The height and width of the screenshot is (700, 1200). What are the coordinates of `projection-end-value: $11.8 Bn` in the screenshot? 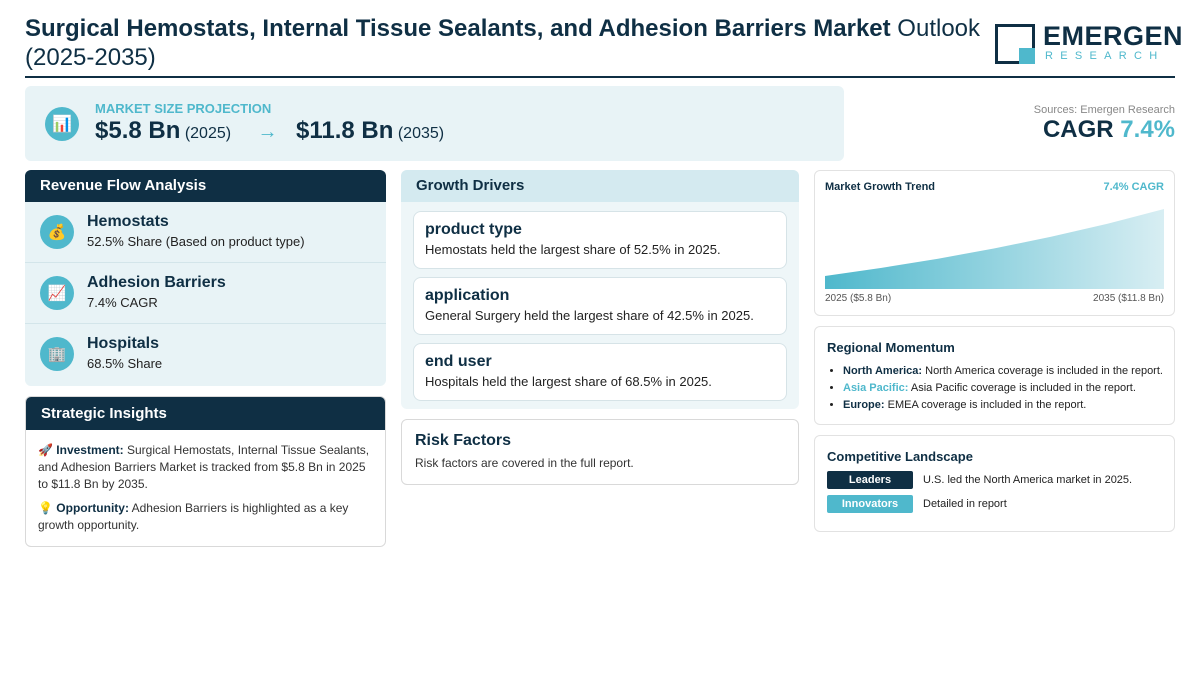 It's located at (344, 130).